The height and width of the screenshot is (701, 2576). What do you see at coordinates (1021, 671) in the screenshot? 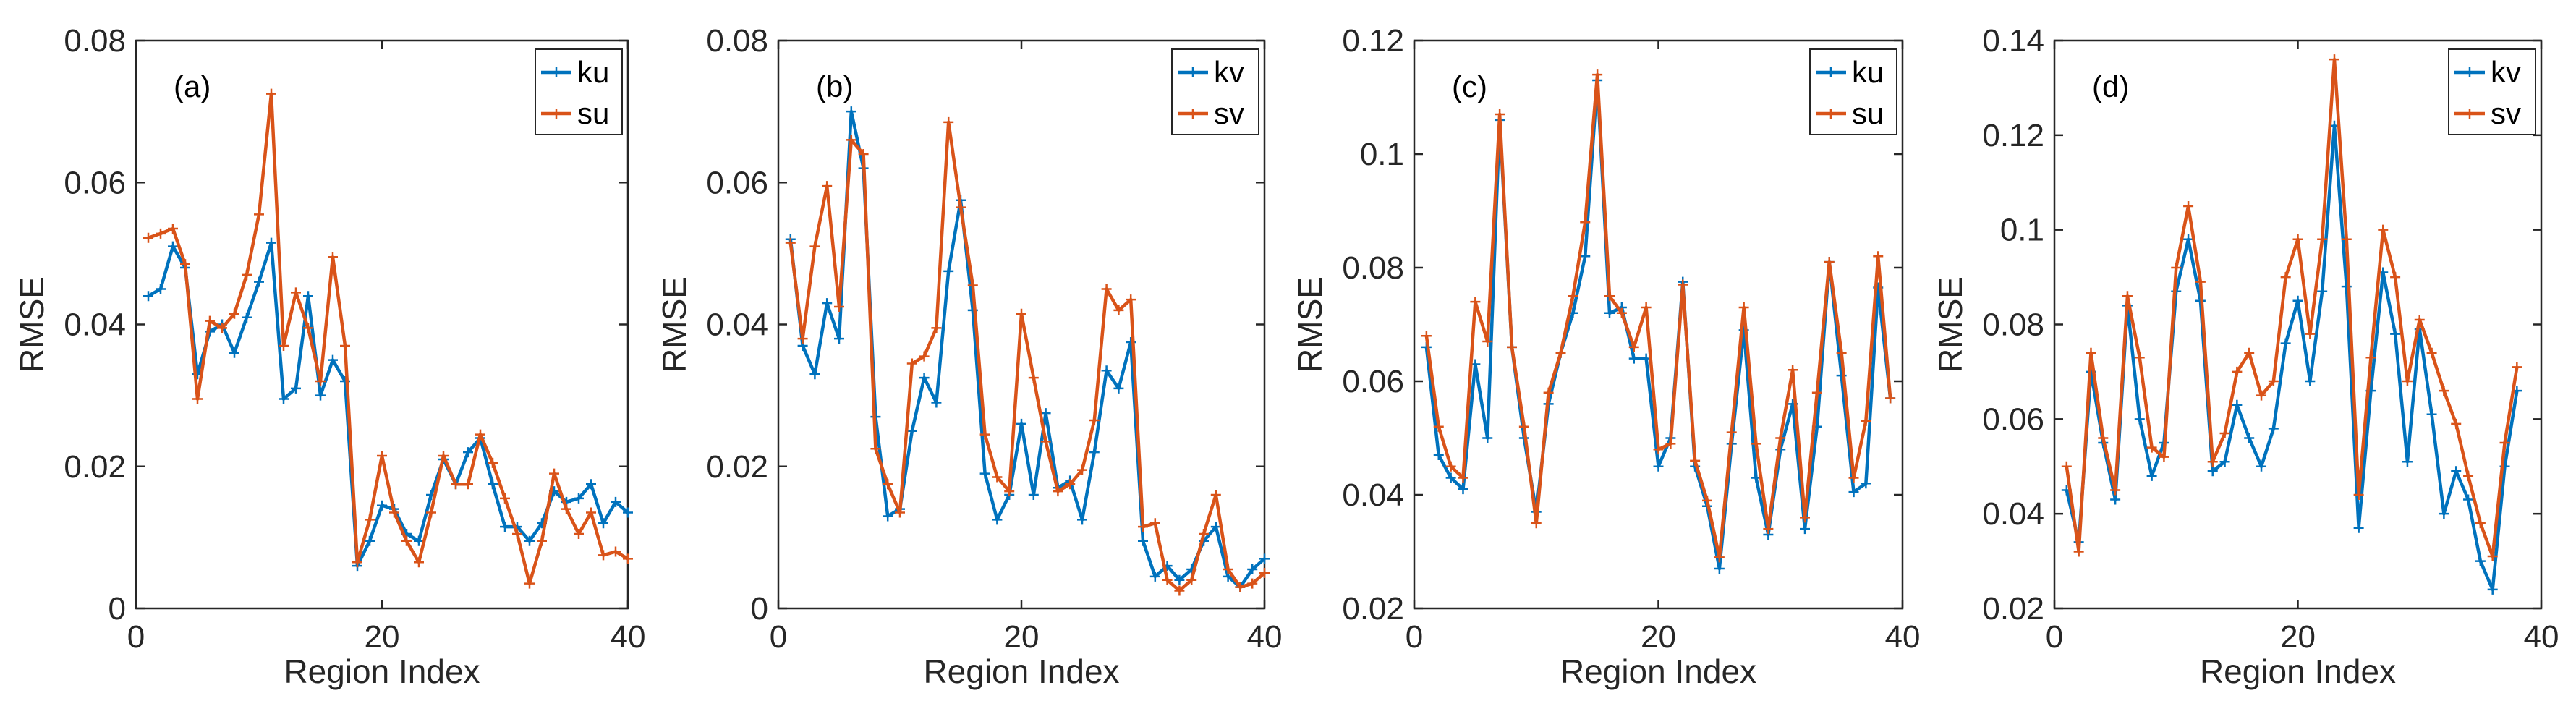
I see `x-axis-title: Region Index` at bounding box center [1021, 671].